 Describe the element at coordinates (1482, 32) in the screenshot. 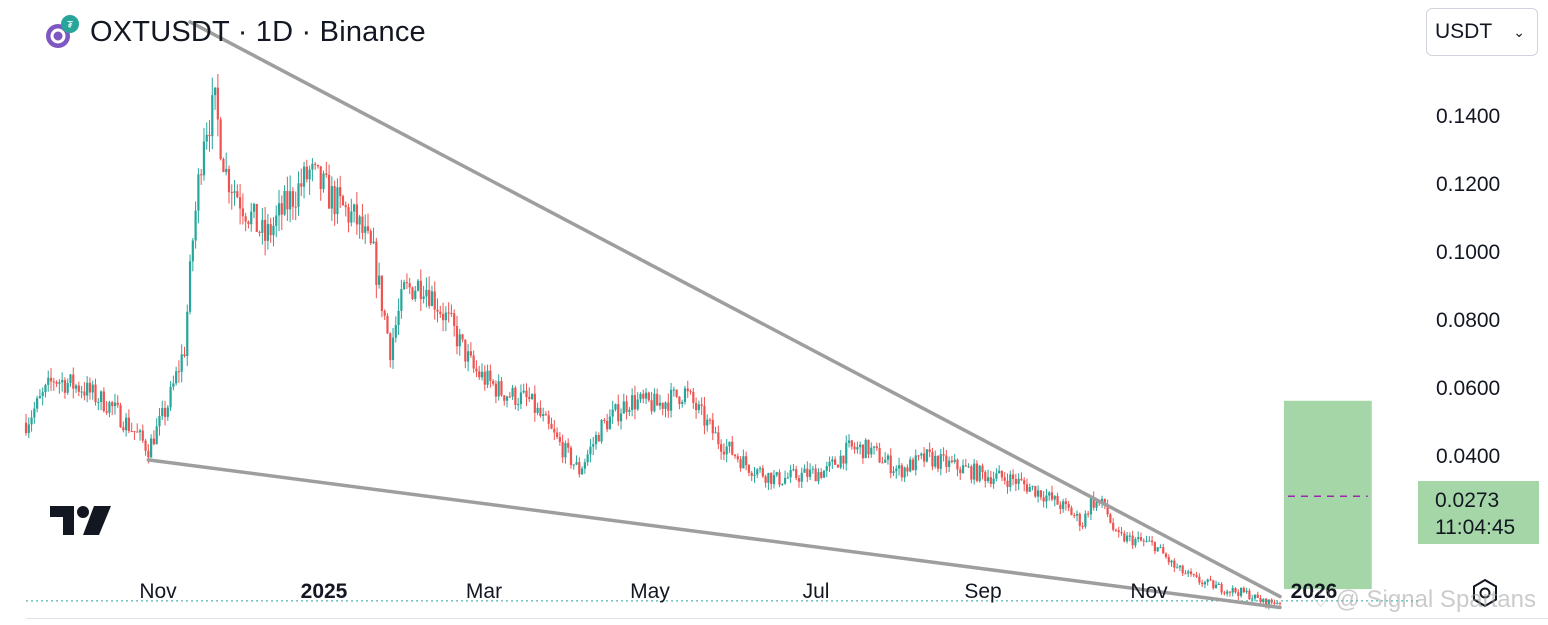

I see `currency-select: USDT ⌄` at that location.